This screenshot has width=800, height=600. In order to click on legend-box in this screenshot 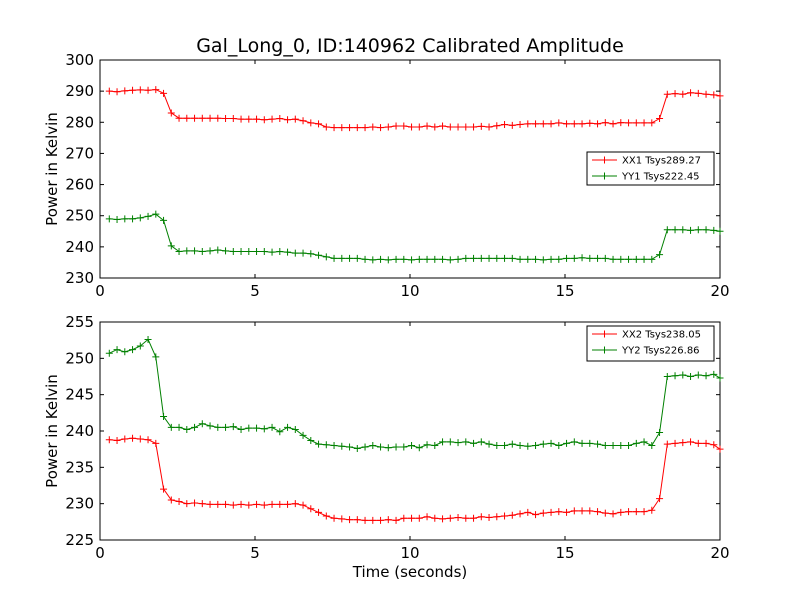, I will do `click(650, 343)`.